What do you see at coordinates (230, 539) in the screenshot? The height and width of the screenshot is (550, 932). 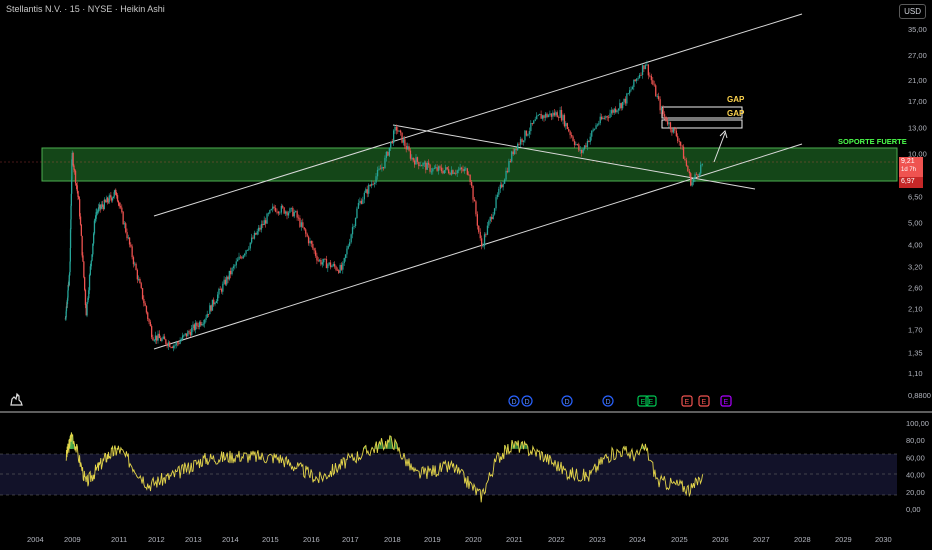 I see `time-axis-tick: 2014` at bounding box center [230, 539].